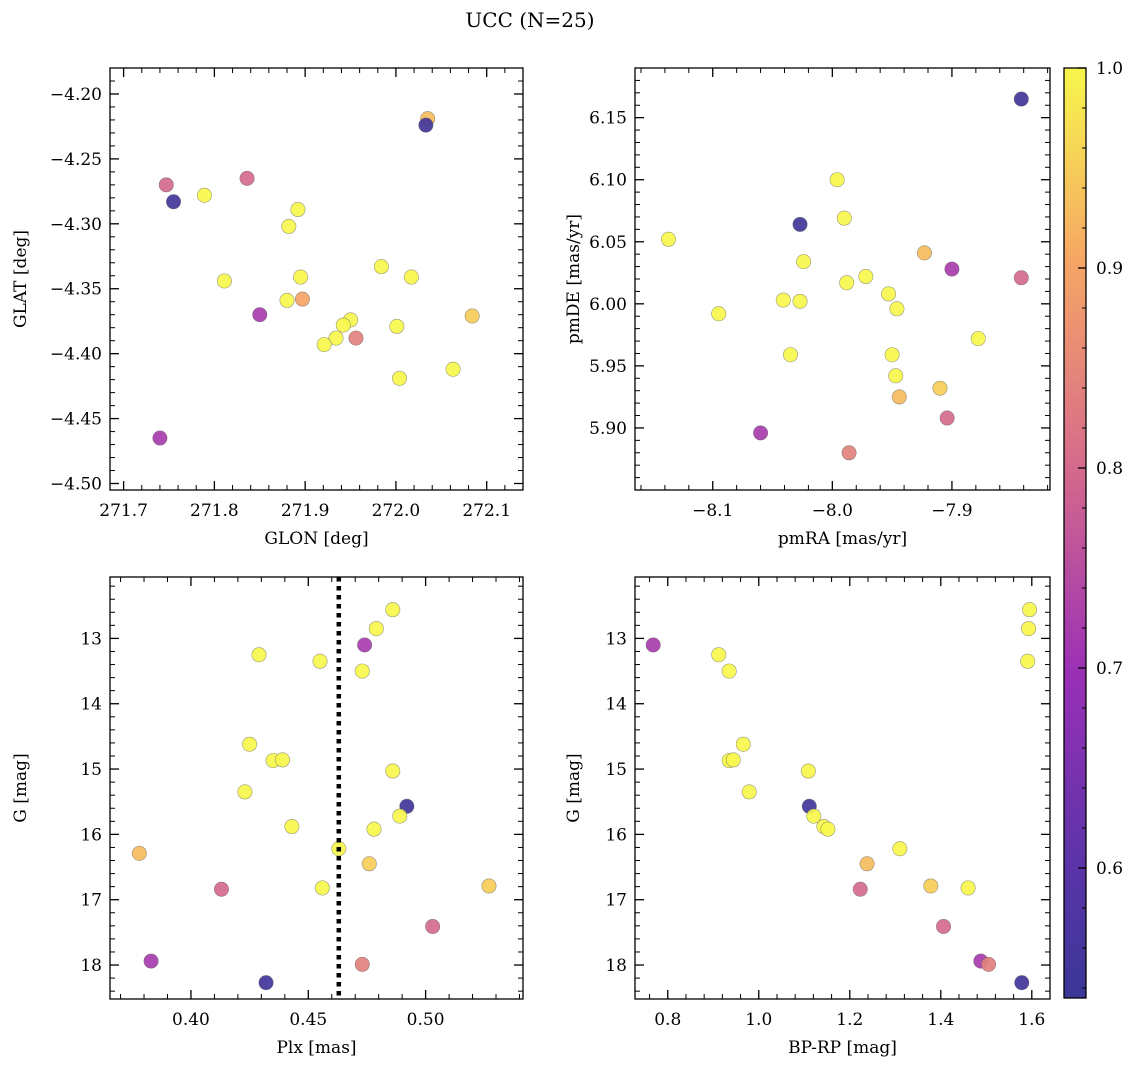  What do you see at coordinates (1109, 669) in the screenshot?
I see `colorbar-tick-label: 0.7` at bounding box center [1109, 669].